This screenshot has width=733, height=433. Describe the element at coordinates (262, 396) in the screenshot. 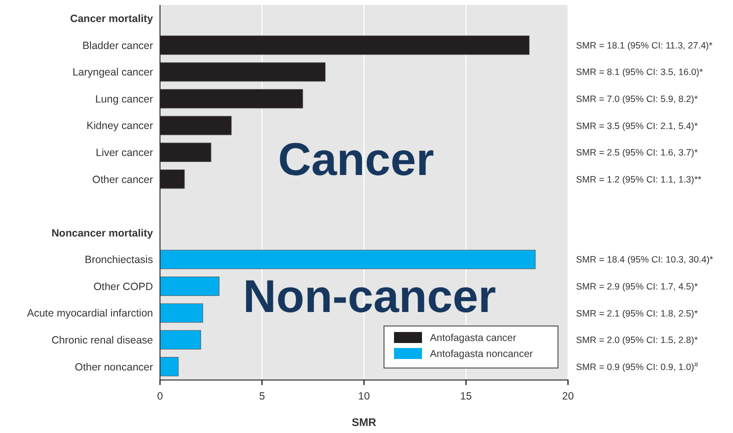

I see `x-tick-label: 5` at that location.